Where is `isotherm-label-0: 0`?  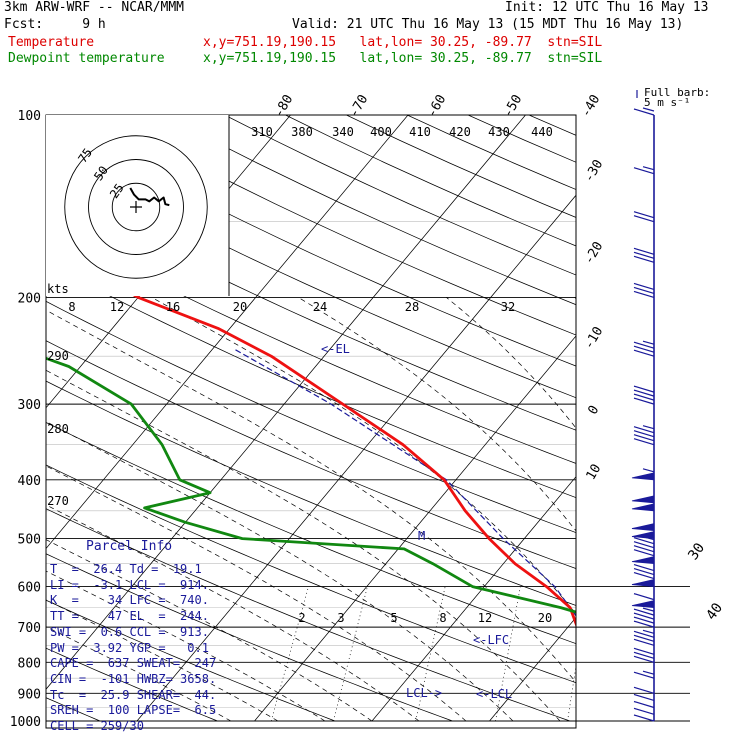 isotherm-label-0: 0 is located at coordinates (594, 410).